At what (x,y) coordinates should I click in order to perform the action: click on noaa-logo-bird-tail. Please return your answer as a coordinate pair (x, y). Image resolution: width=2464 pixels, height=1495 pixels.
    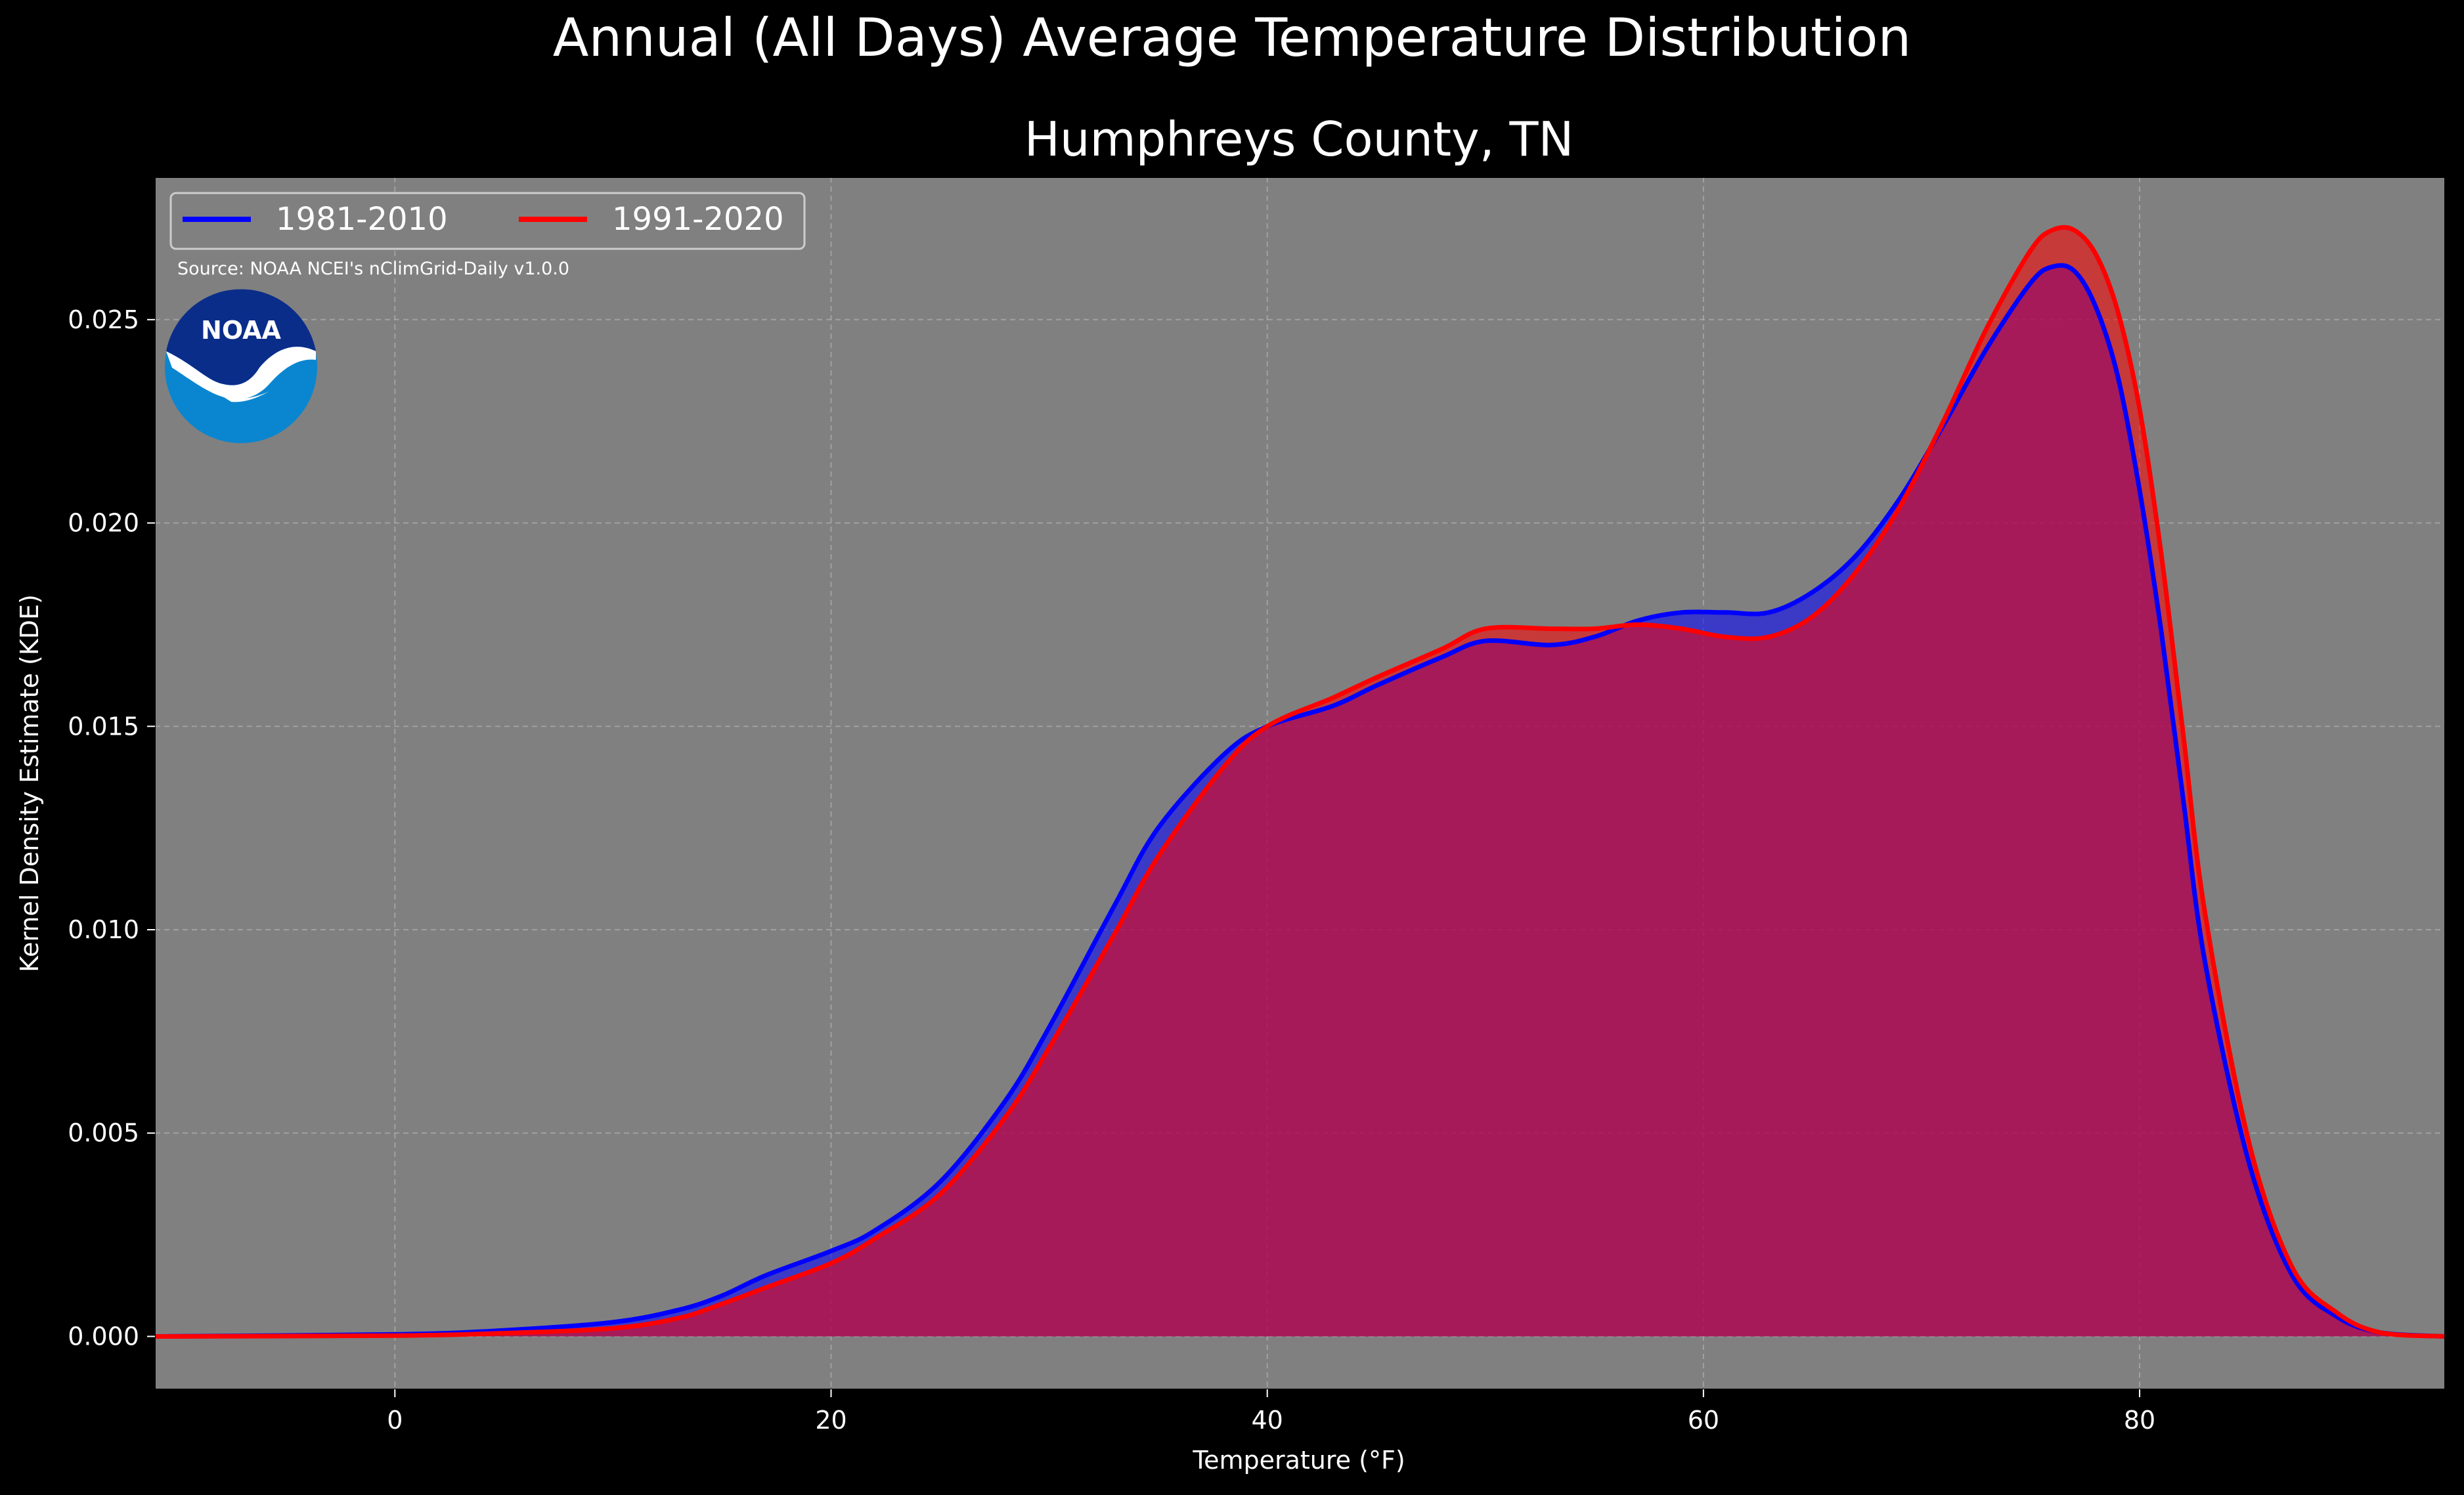
    Looking at the image, I should click on (243, 396).